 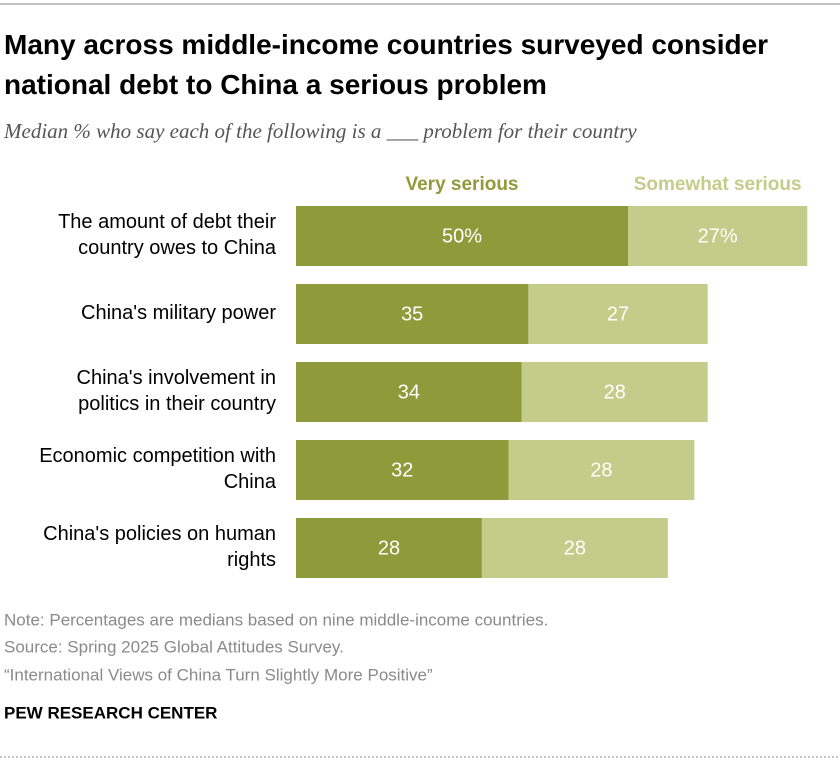 I want to click on value-label: 32, so click(x=402, y=470).